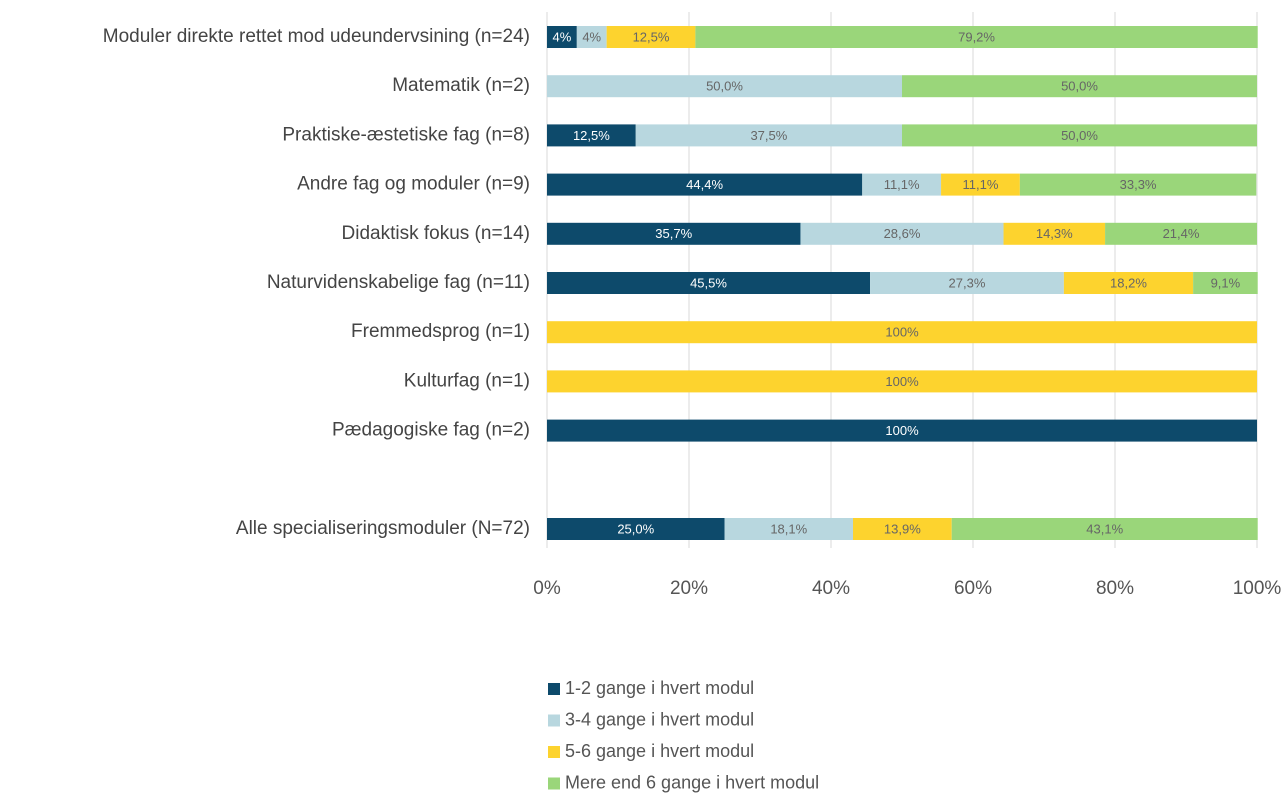 The width and height of the screenshot is (1285, 805). Describe the element at coordinates (436, 233) in the screenshot. I see `category-label: Didaktisk fokus (n=14)` at that location.